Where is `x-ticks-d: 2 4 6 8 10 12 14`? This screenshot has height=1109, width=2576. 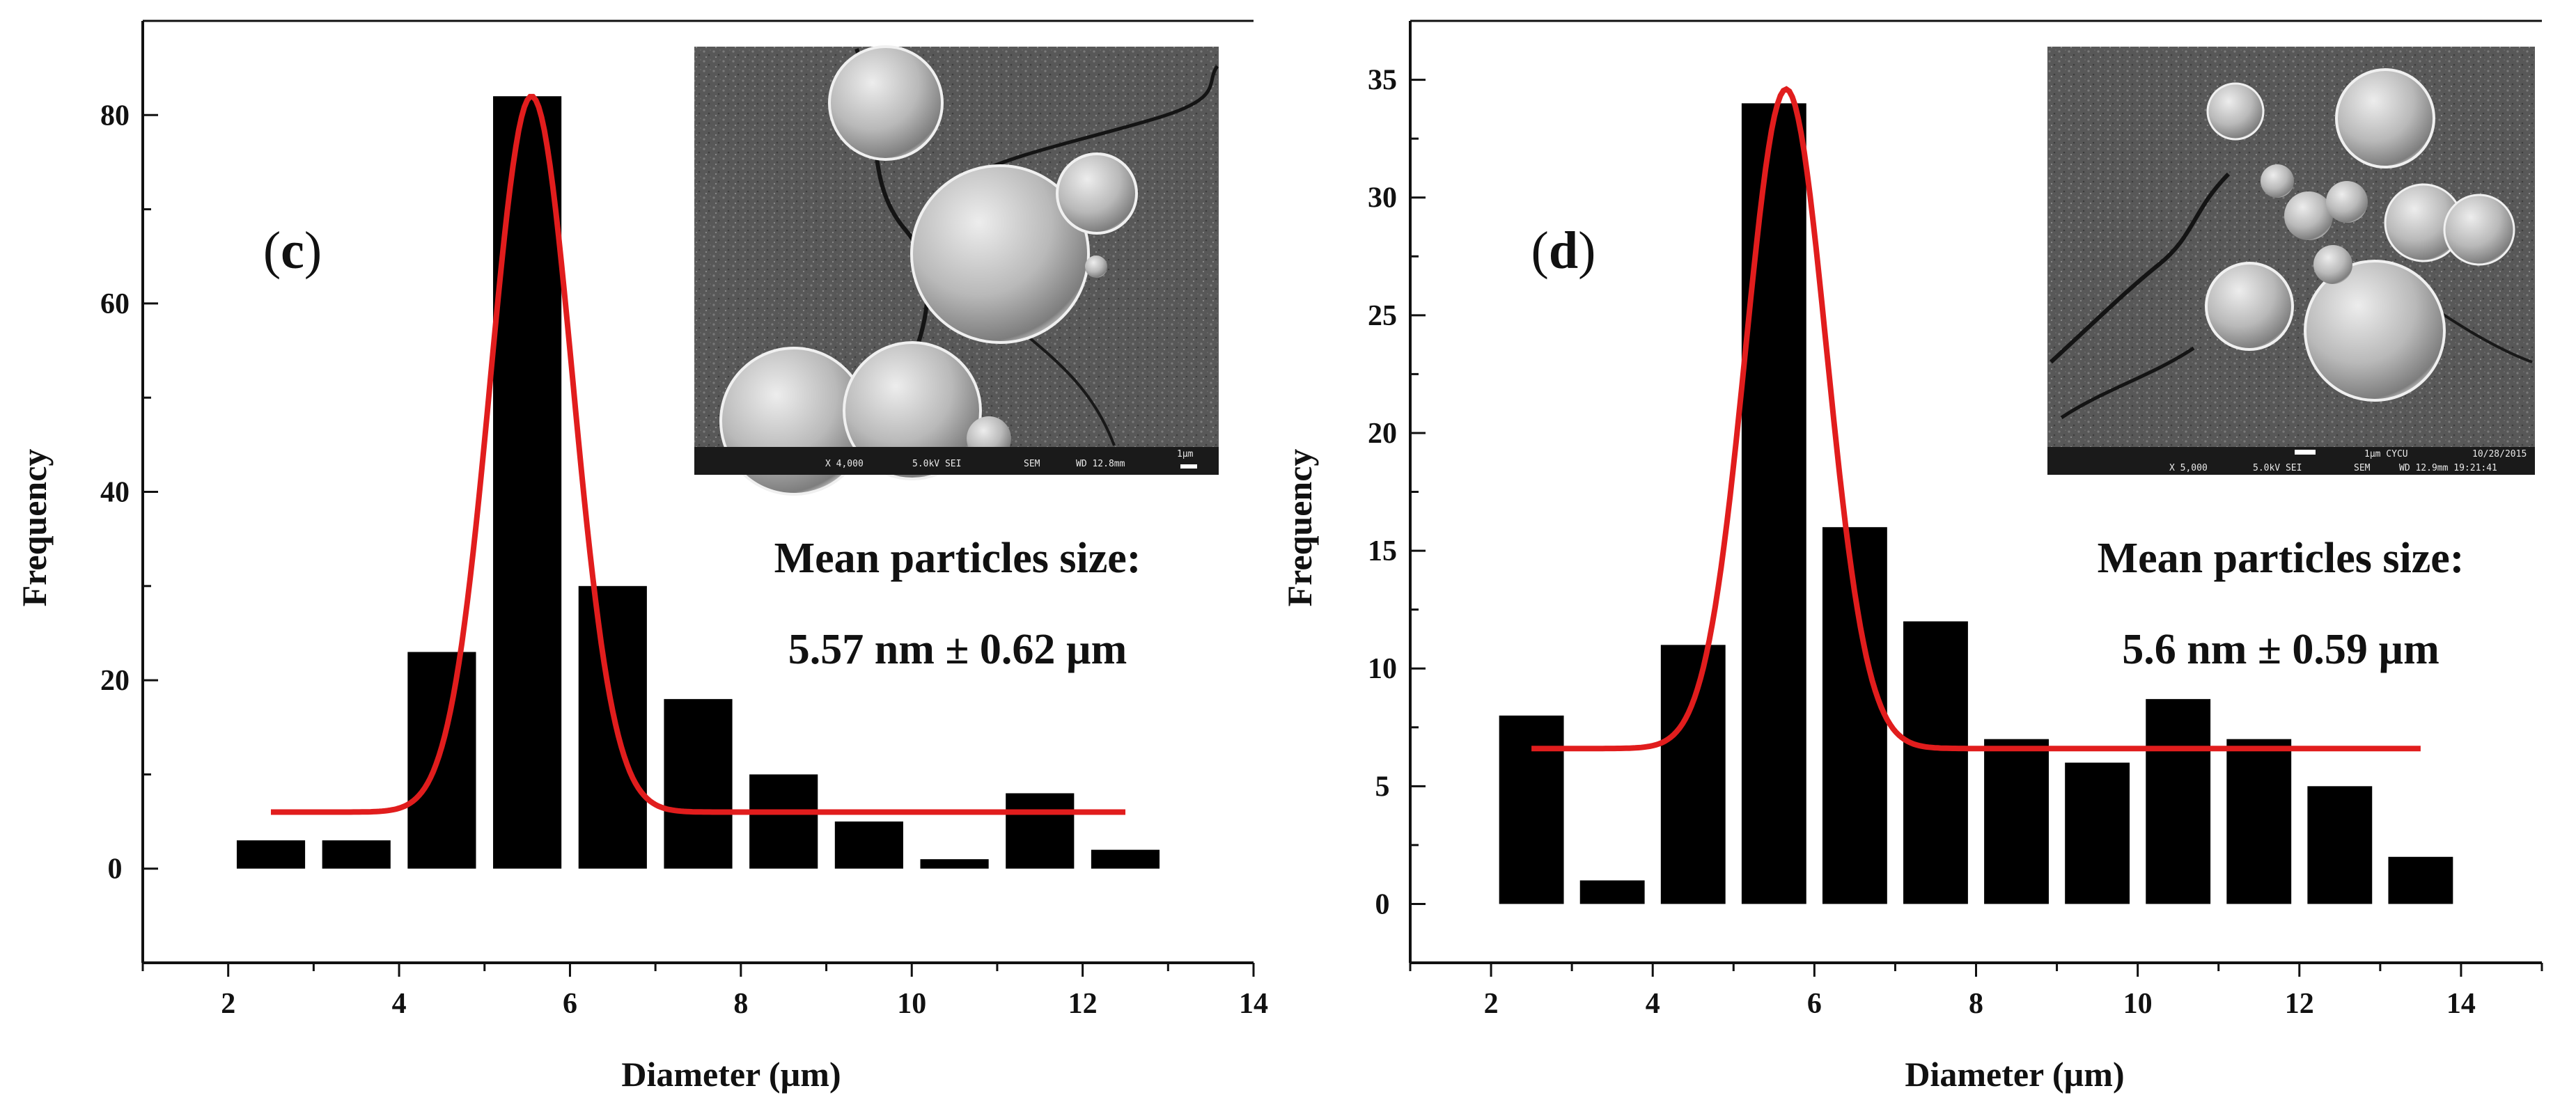
x-ticks-d: 2 4 6 8 10 12 14 is located at coordinates (1976, 992).